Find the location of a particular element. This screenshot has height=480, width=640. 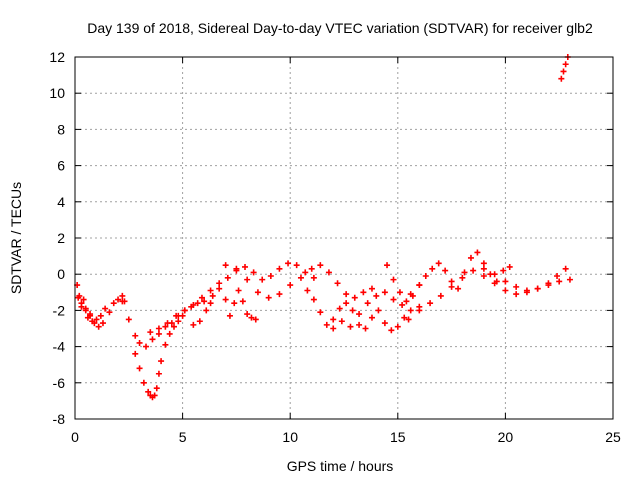

y-tick-label: 8 is located at coordinates (61, 129).